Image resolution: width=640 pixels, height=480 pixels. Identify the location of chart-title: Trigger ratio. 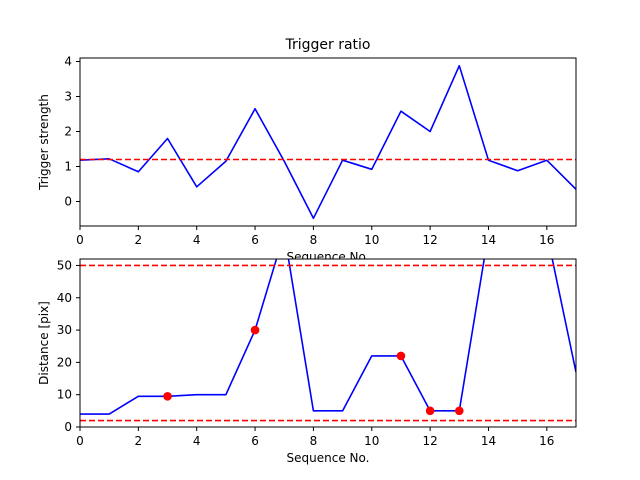
(327, 45).